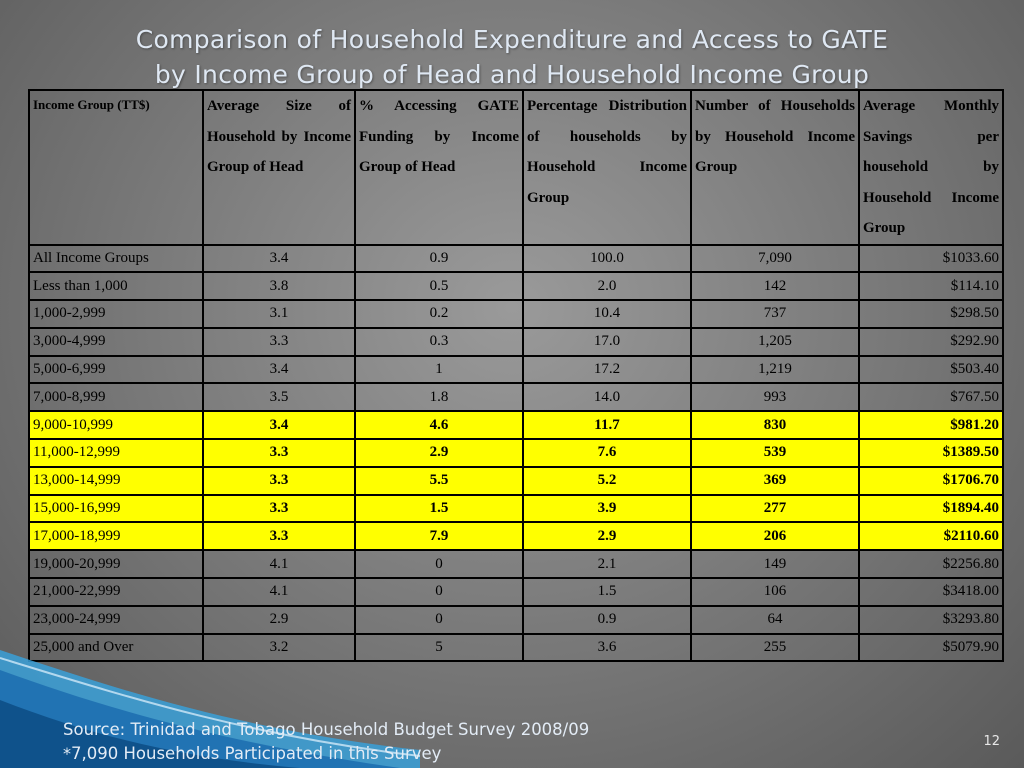 The width and height of the screenshot is (1024, 768). I want to click on cell-average-savings: $2110.60, so click(931, 536).